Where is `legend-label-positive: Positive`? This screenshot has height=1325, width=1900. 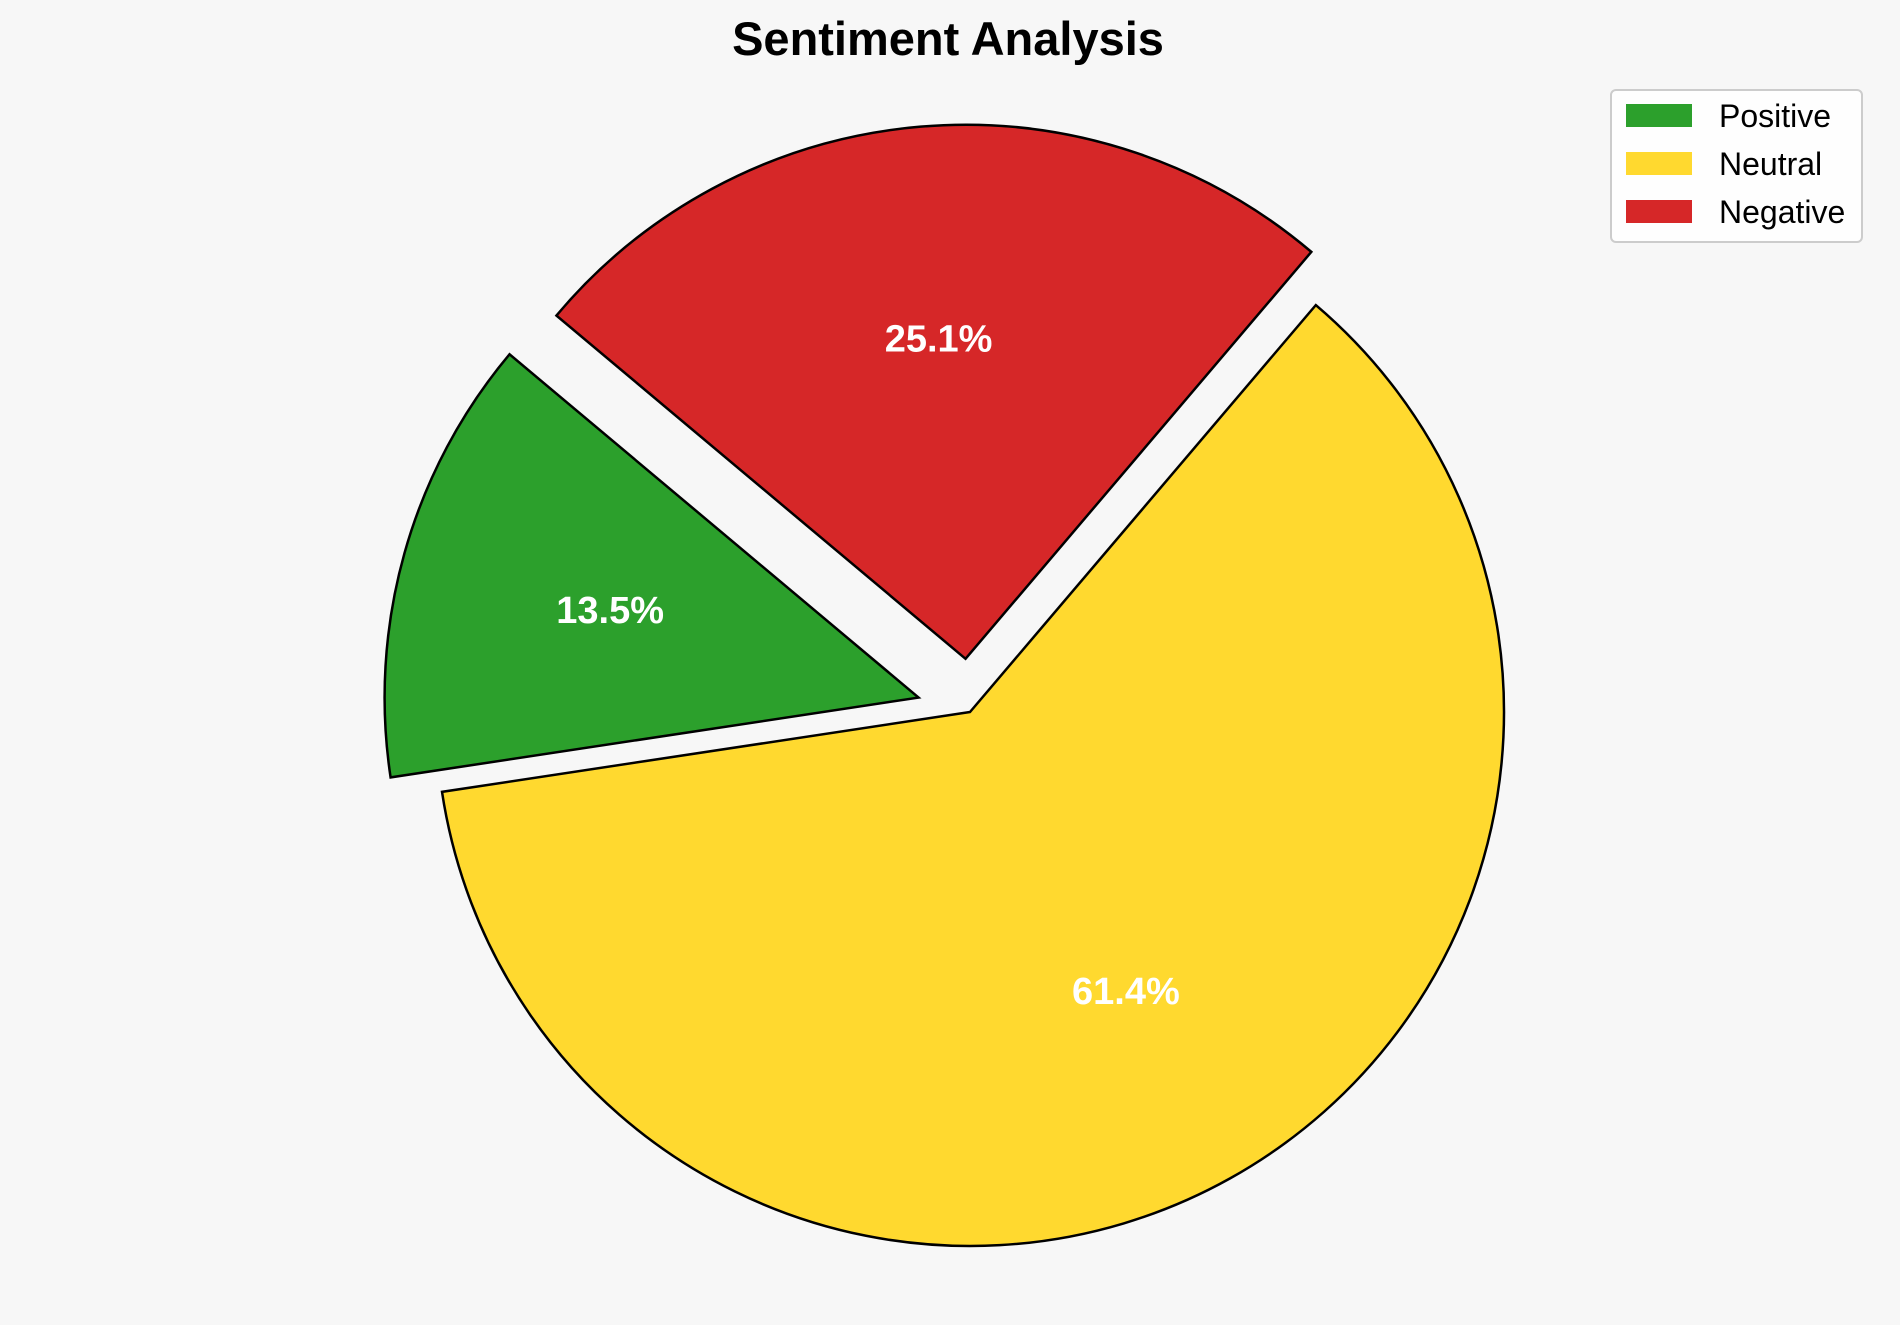
legend-label-positive: Positive is located at coordinates (1775, 116).